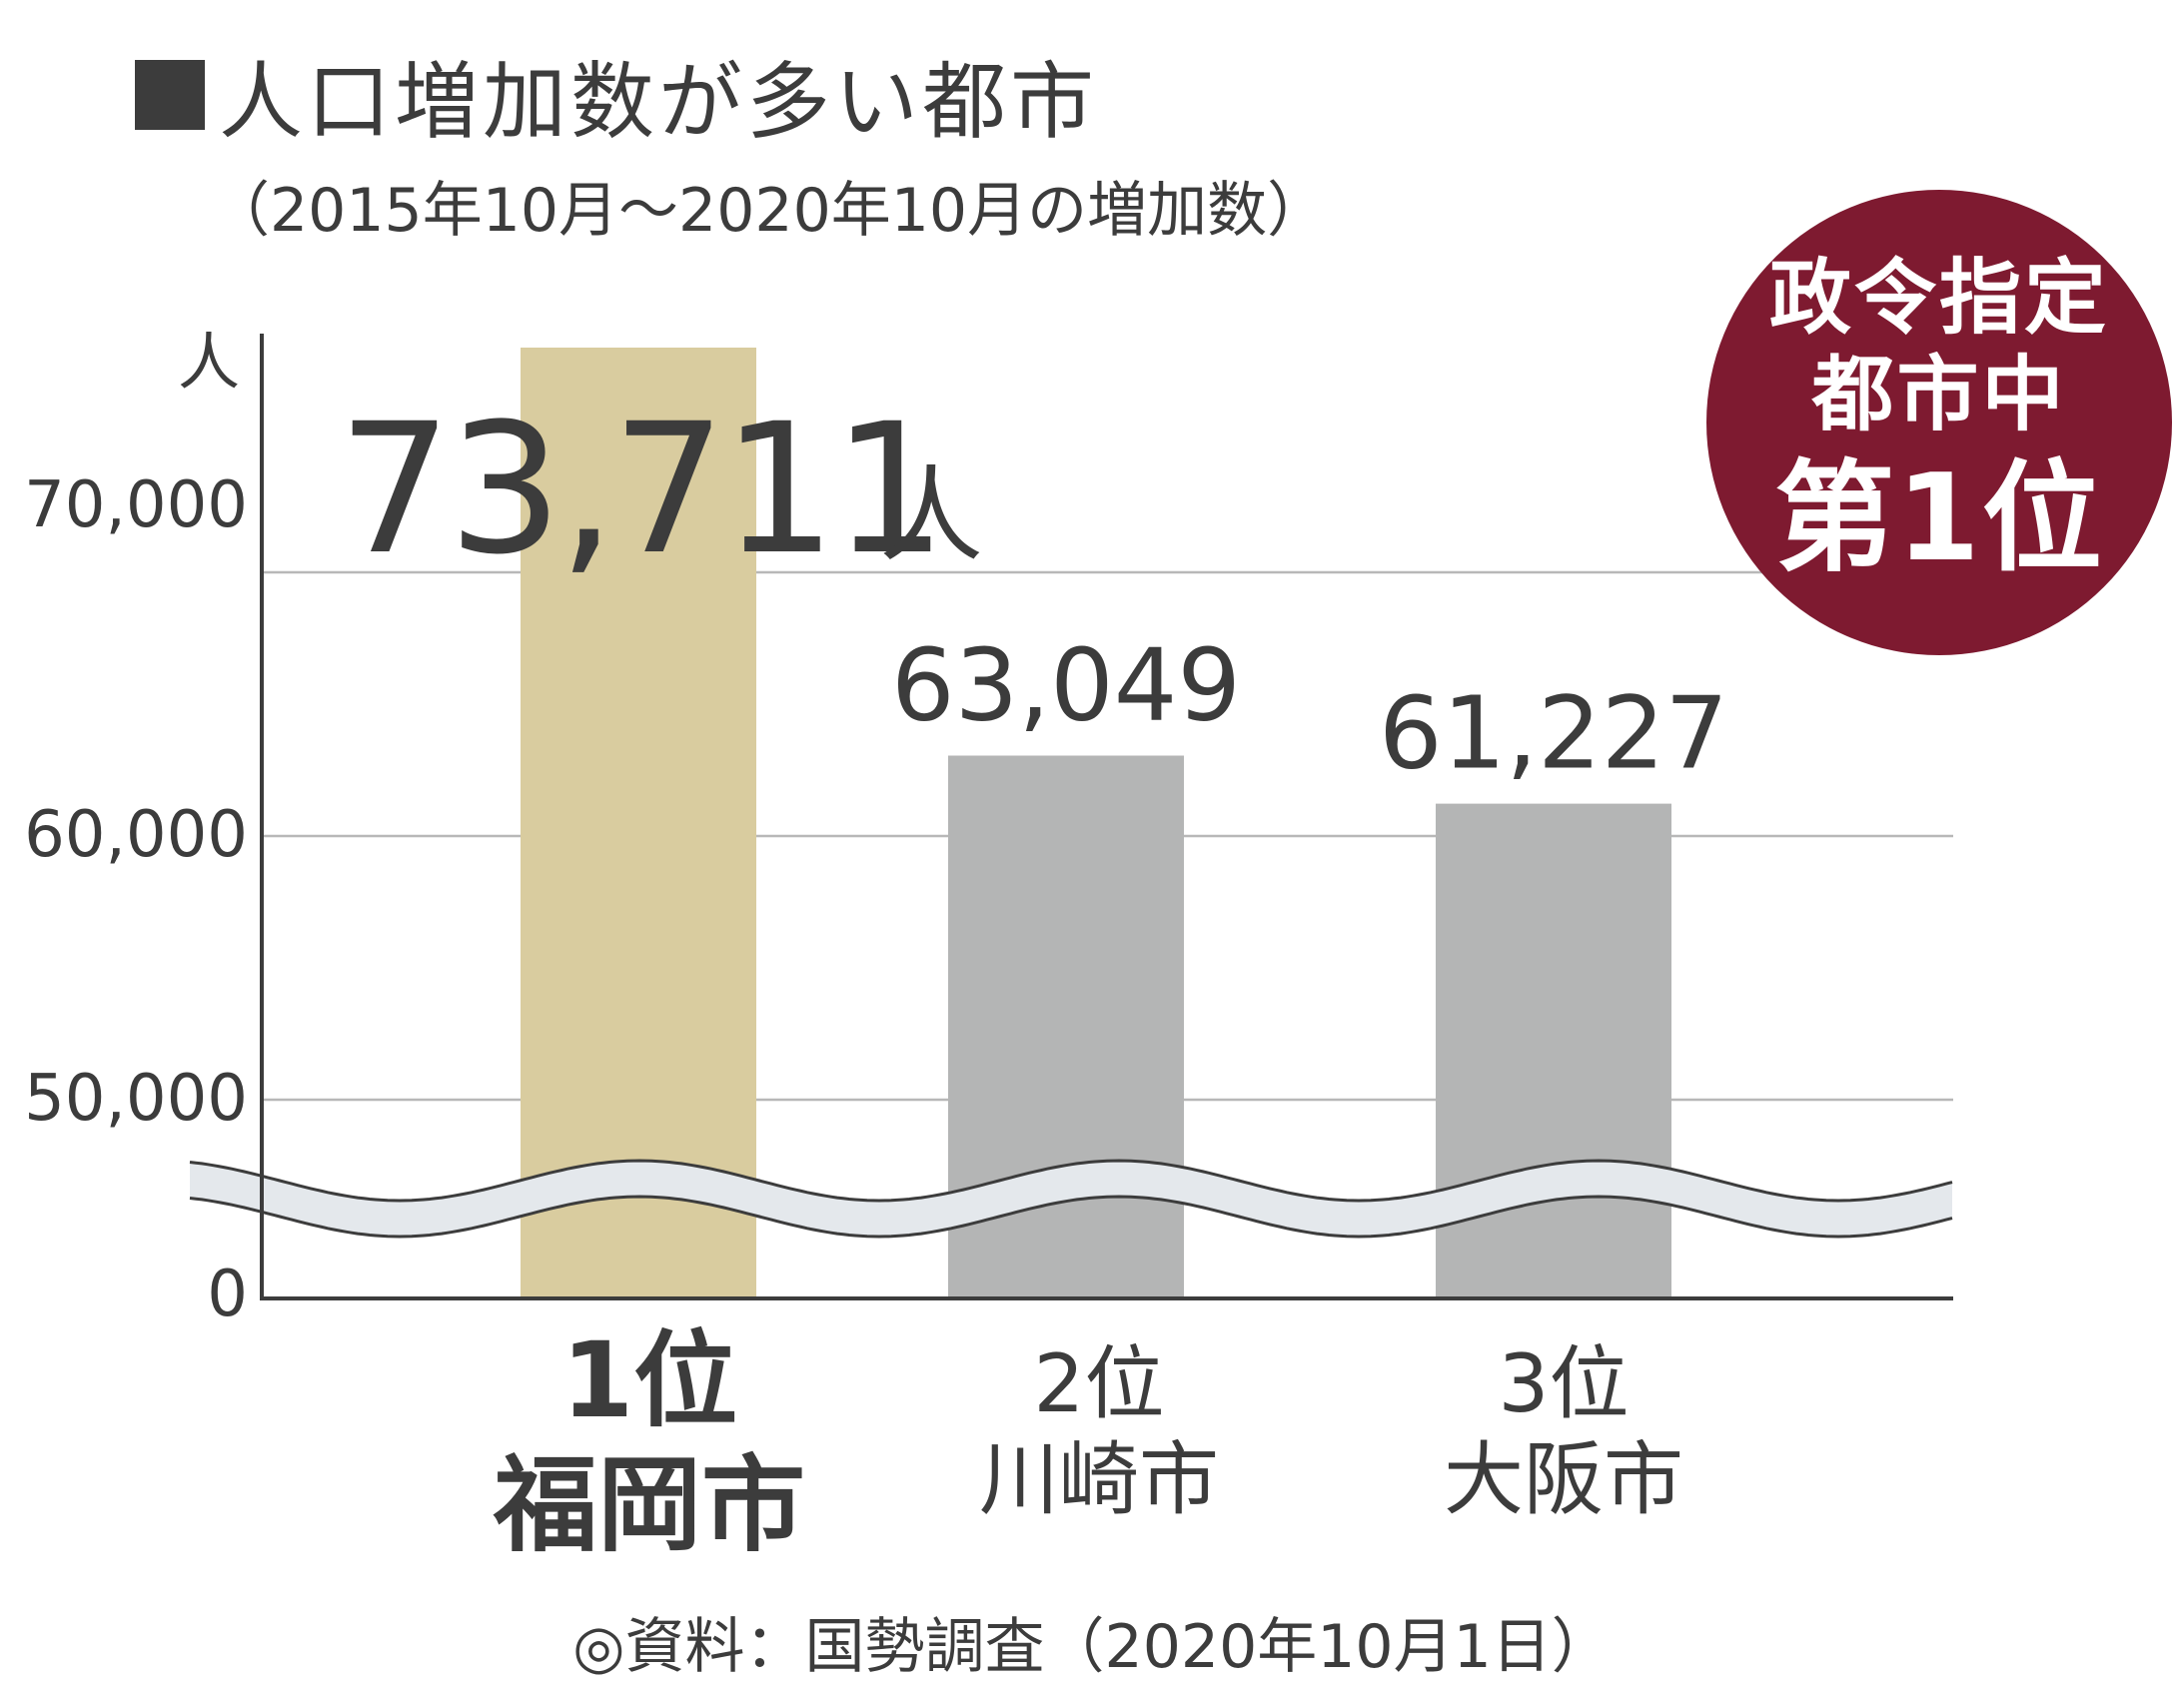  Describe the element at coordinates (1099, 1479) in the screenshot. I see `x-city-label: 川崎市` at that location.